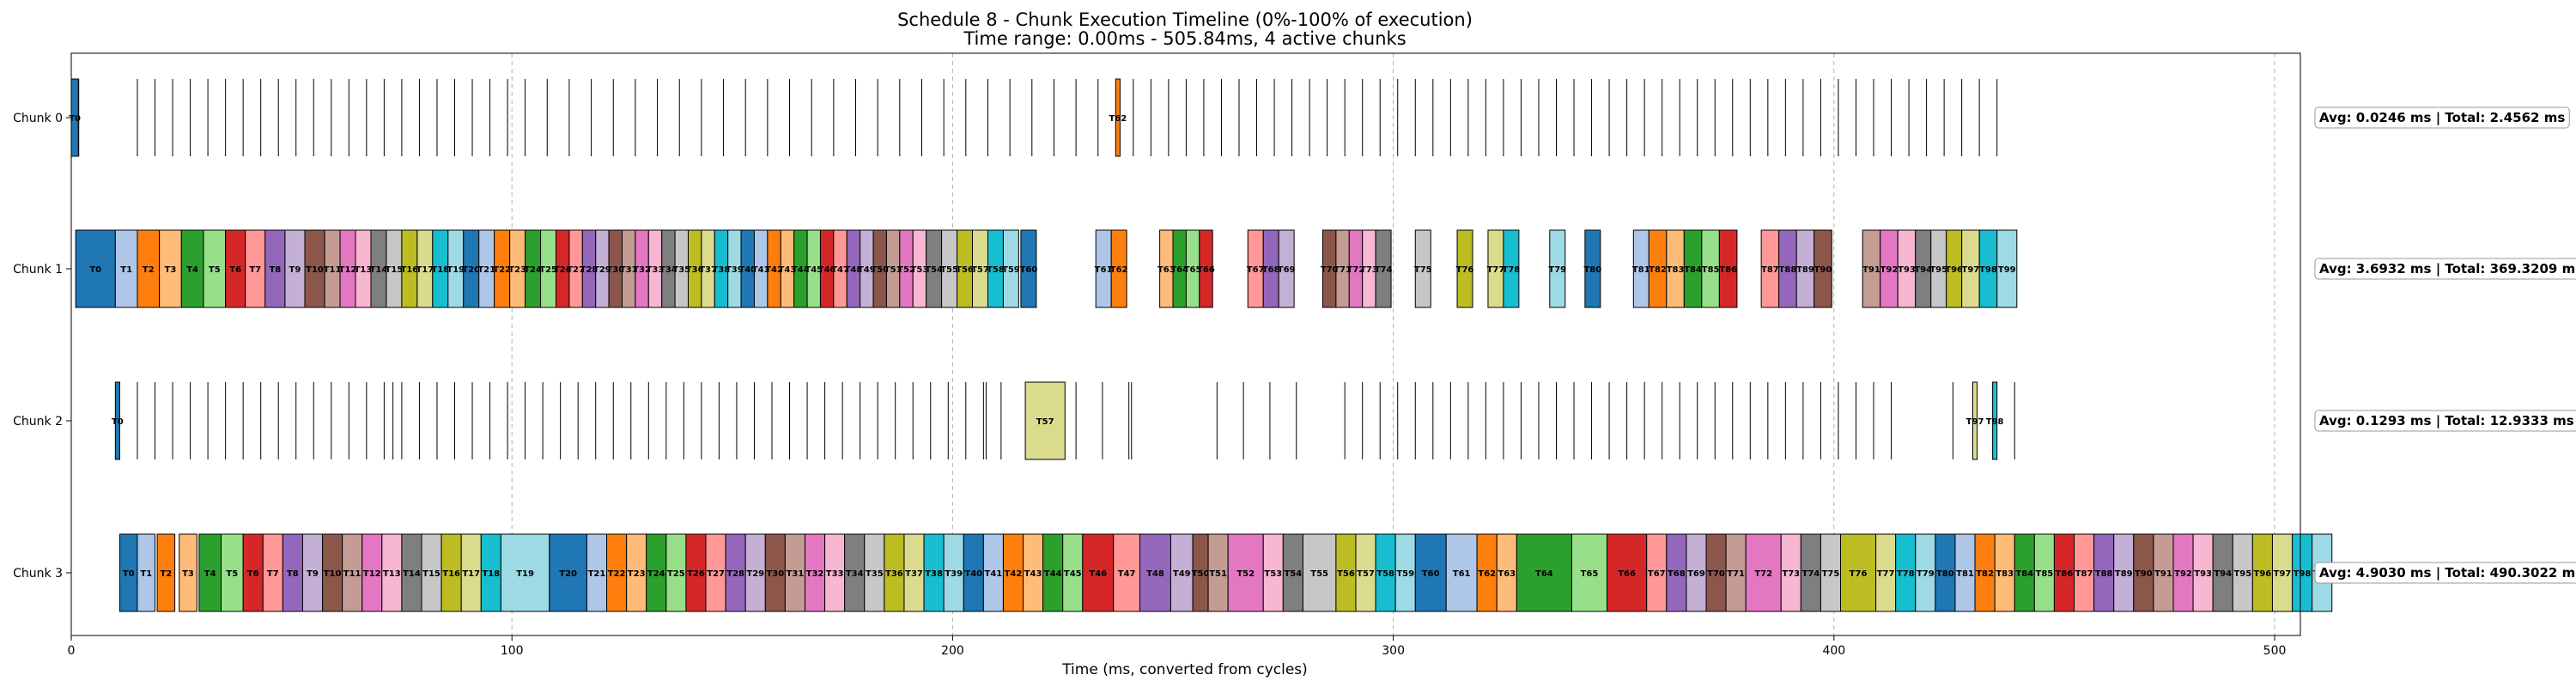 The image size is (2576, 687). Describe the element at coordinates (1988, 270) in the screenshot. I see `task-label: T98` at that location.